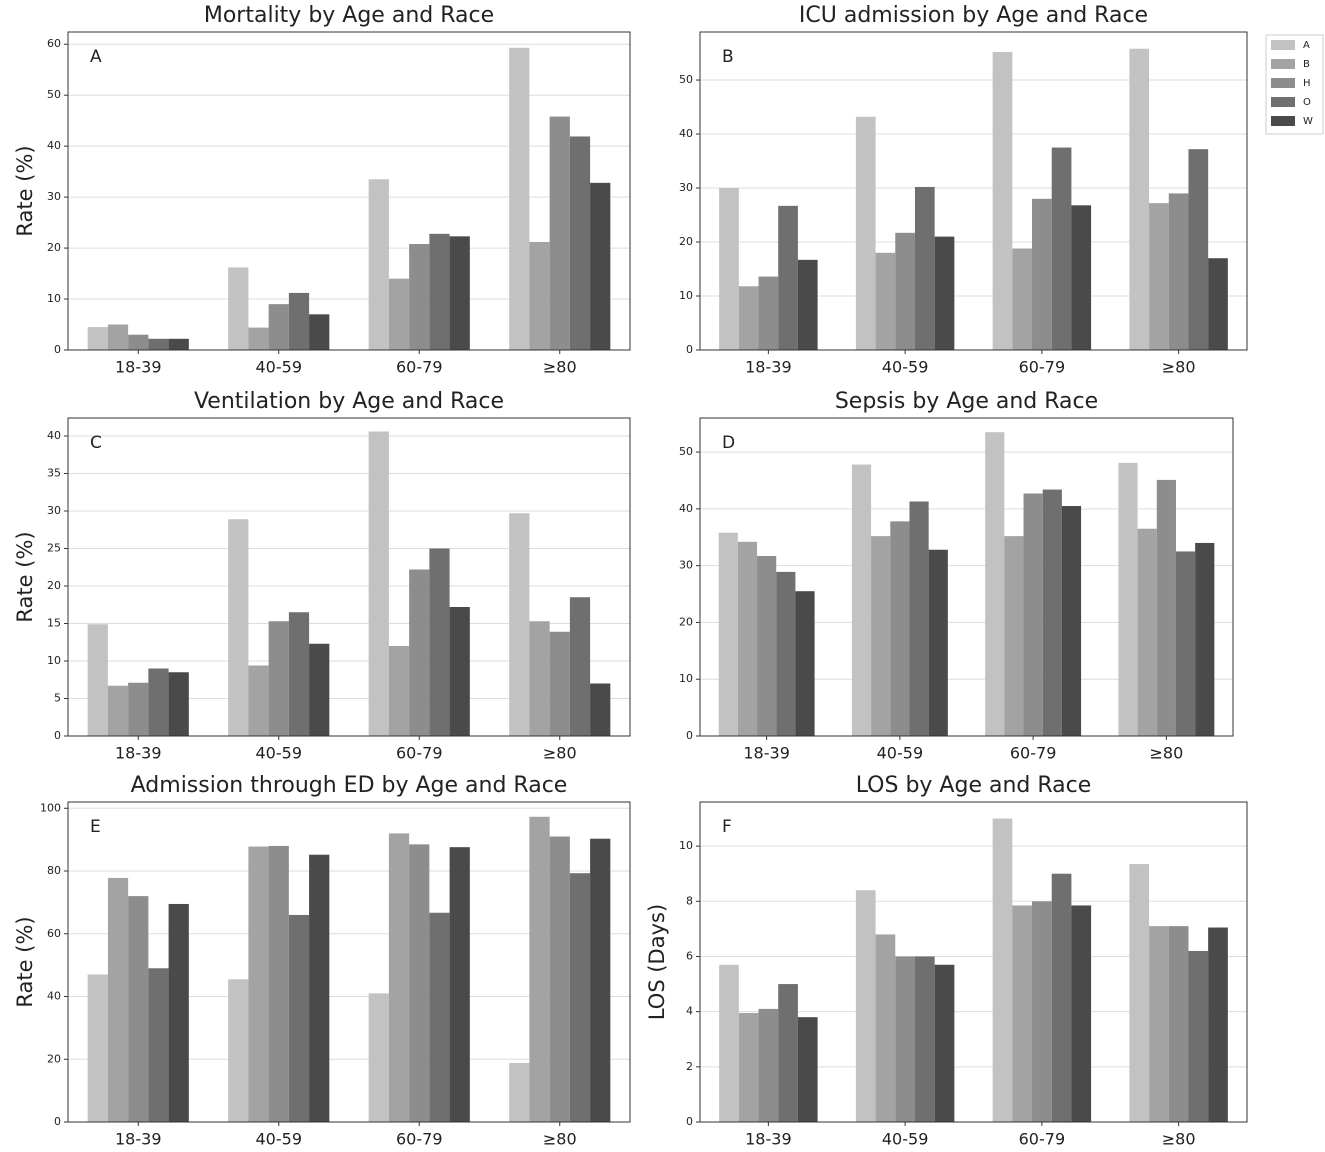 The width and height of the screenshot is (1325, 1152). Describe the element at coordinates (966, 401) in the screenshot. I see `chart-title: Sepsis by Age and Race` at that location.